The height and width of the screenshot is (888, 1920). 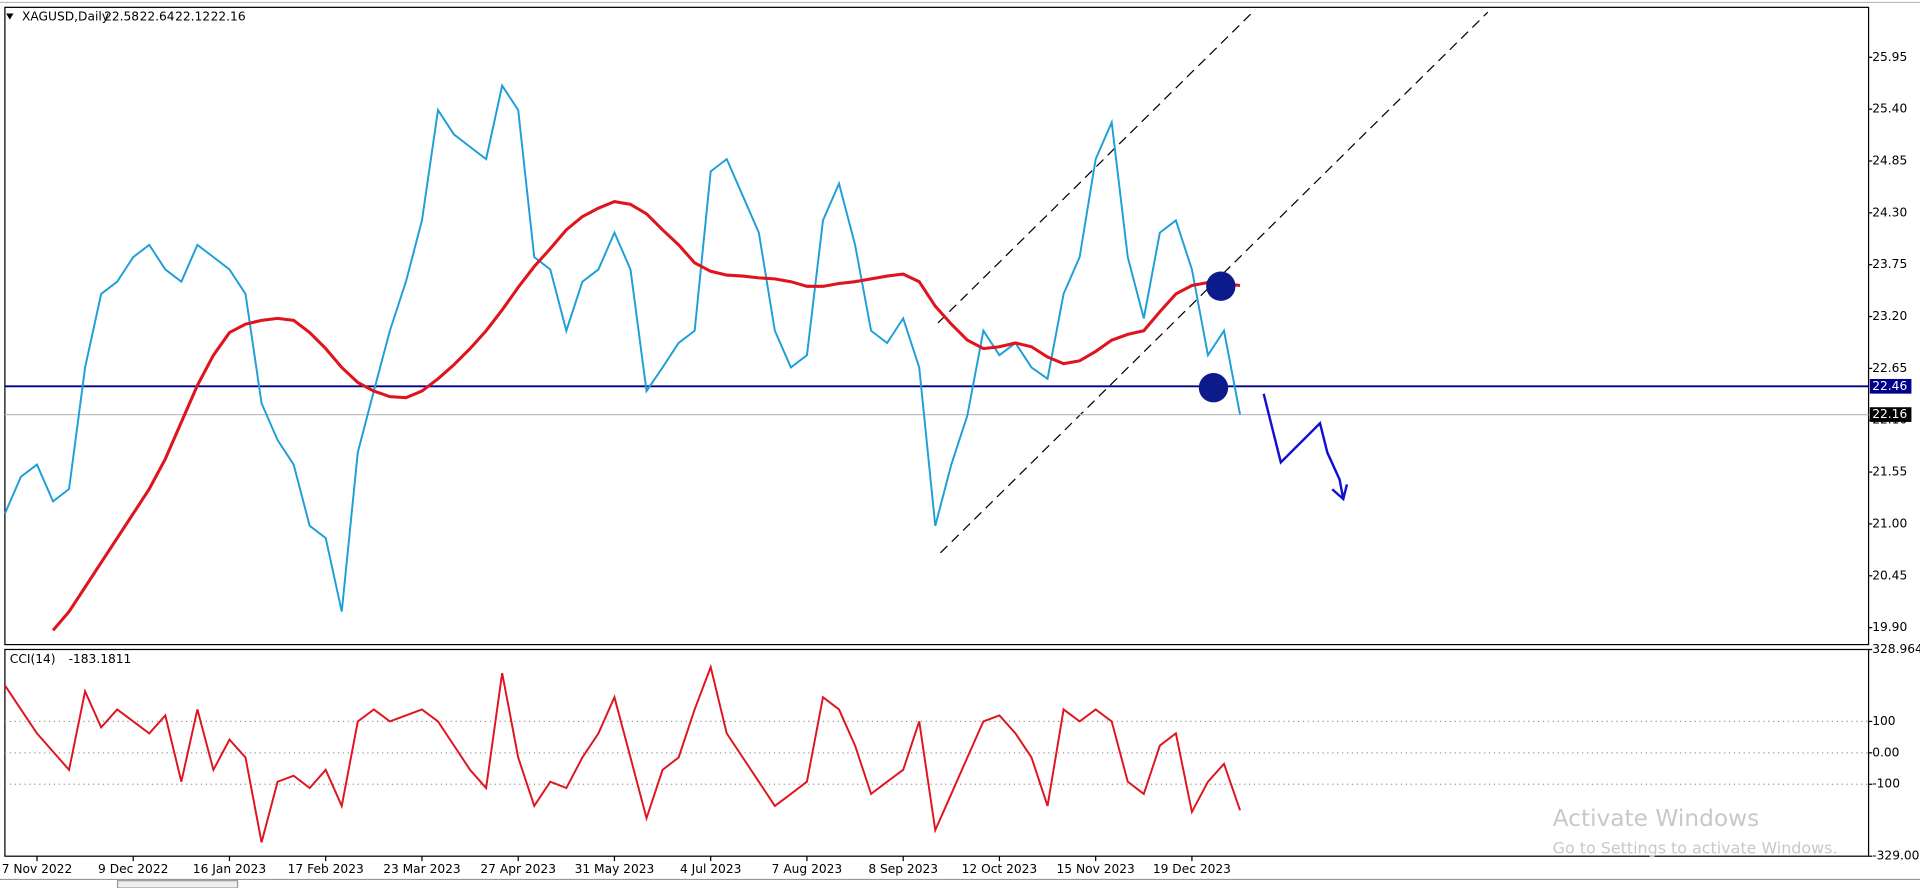 What do you see at coordinates (1889, 575) in the screenshot?
I see `y-tick-label: 20.45` at bounding box center [1889, 575].